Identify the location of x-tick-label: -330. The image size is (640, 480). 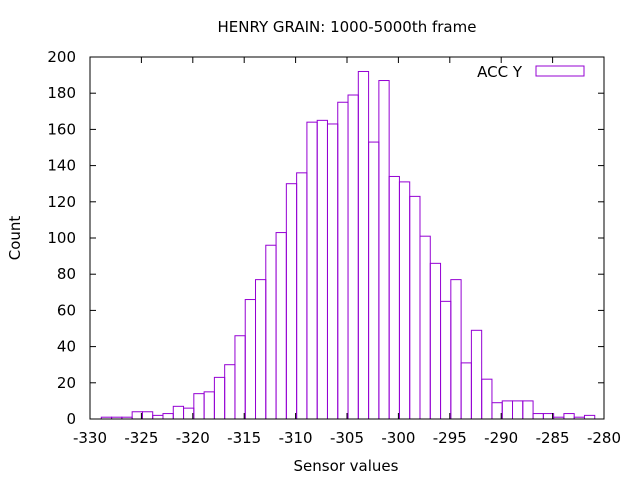
(90, 438).